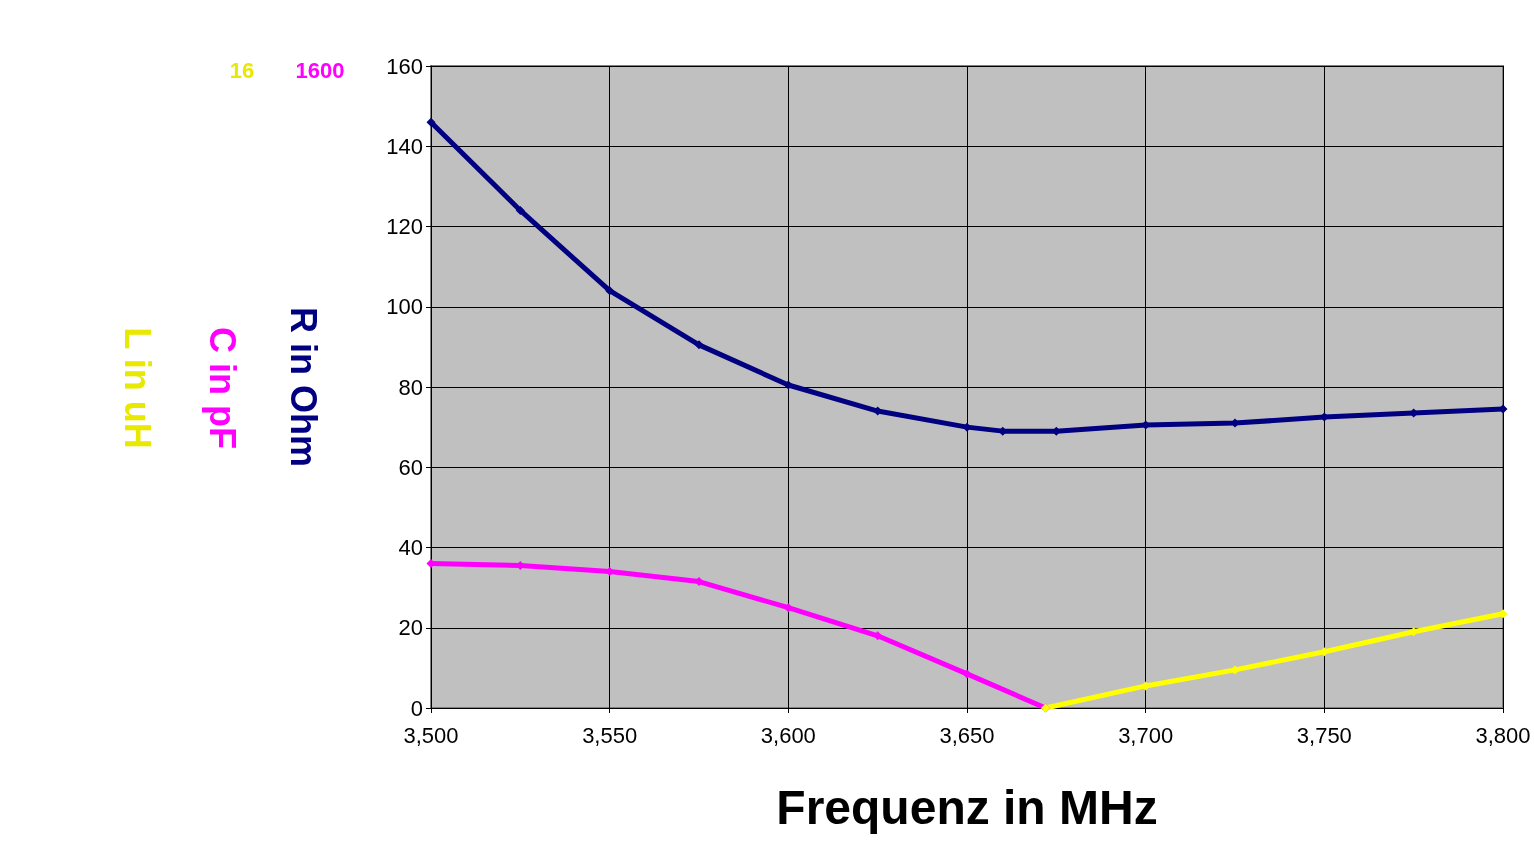  Describe the element at coordinates (242, 70) in the screenshot. I see `text: 16` at that location.